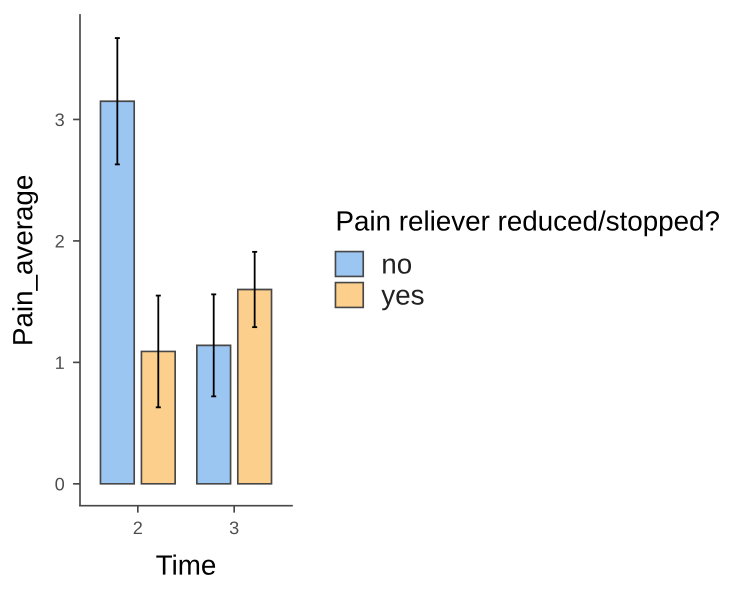 This screenshot has width=734, height=595. Describe the element at coordinates (528, 223) in the screenshot. I see `legend-title: Pain reliever reduced/stopped?` at that location.